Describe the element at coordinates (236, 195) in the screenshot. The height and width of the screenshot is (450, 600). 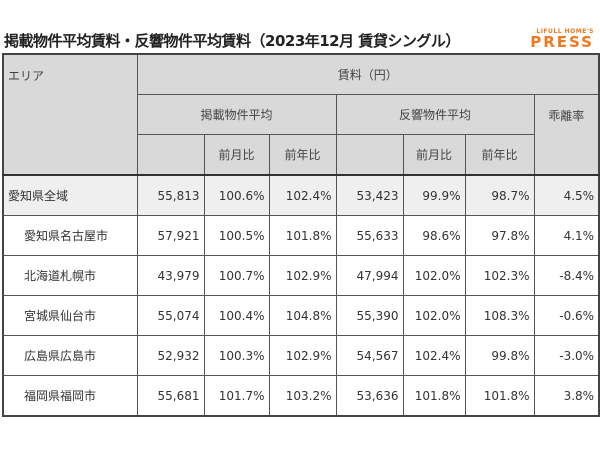
I see `cell-listed-mom: 100.6%` at that location.